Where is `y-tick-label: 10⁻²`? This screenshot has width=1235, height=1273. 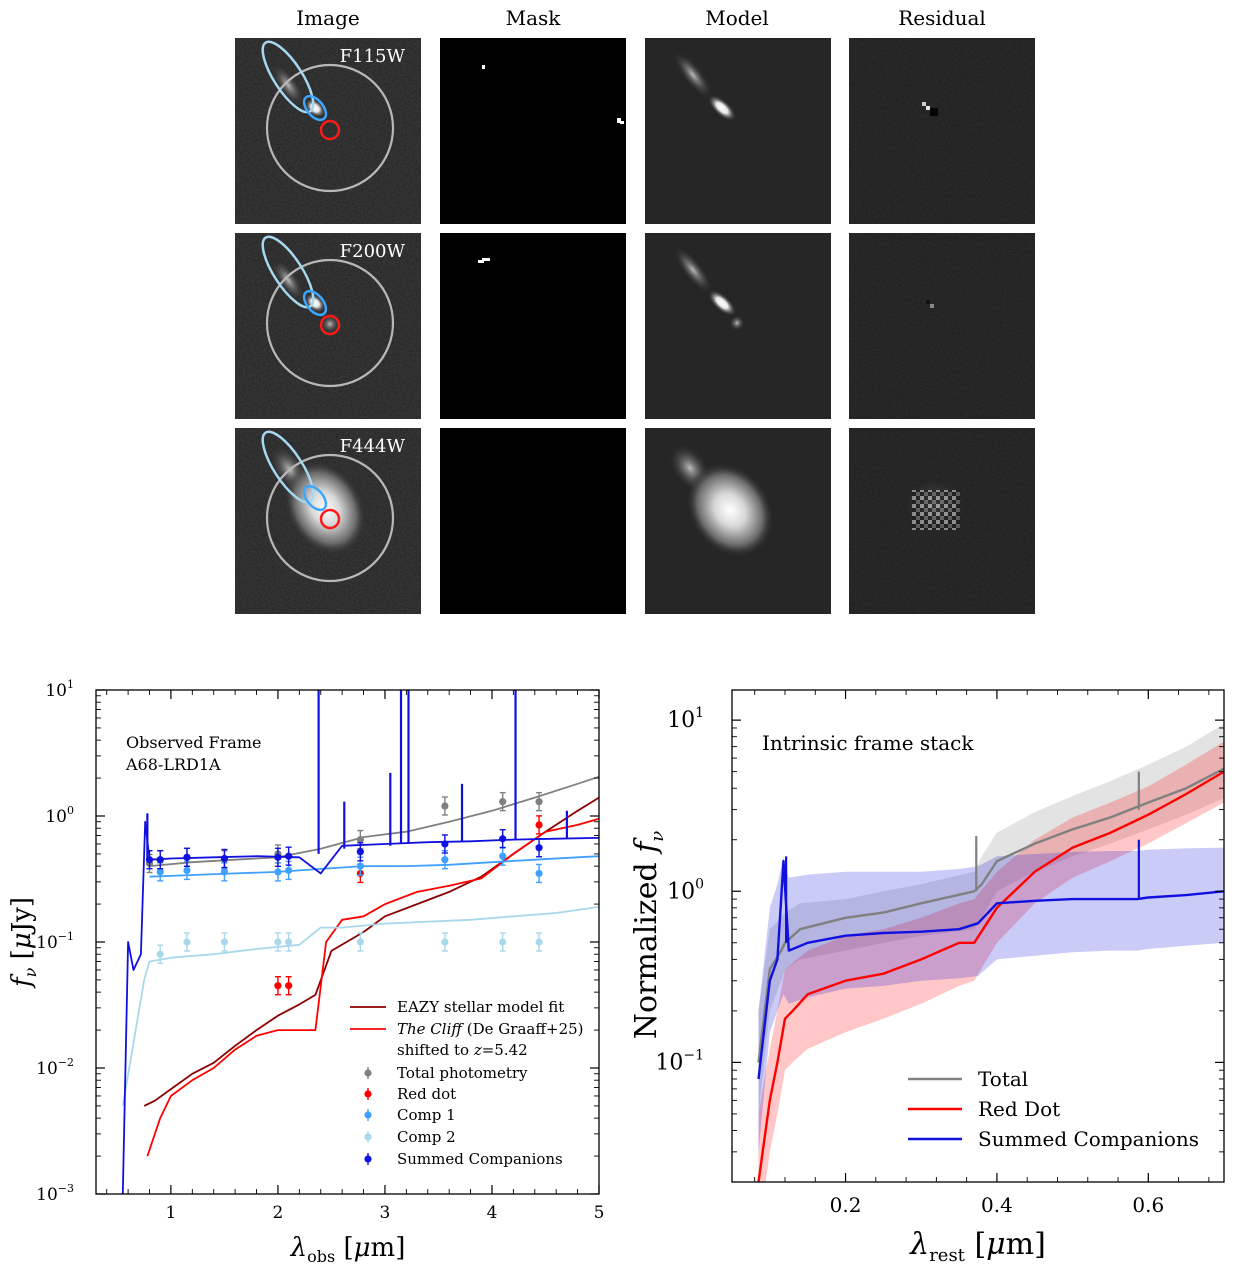
y-tick-label: 10⁻² is located at coordinates (55, 1067).